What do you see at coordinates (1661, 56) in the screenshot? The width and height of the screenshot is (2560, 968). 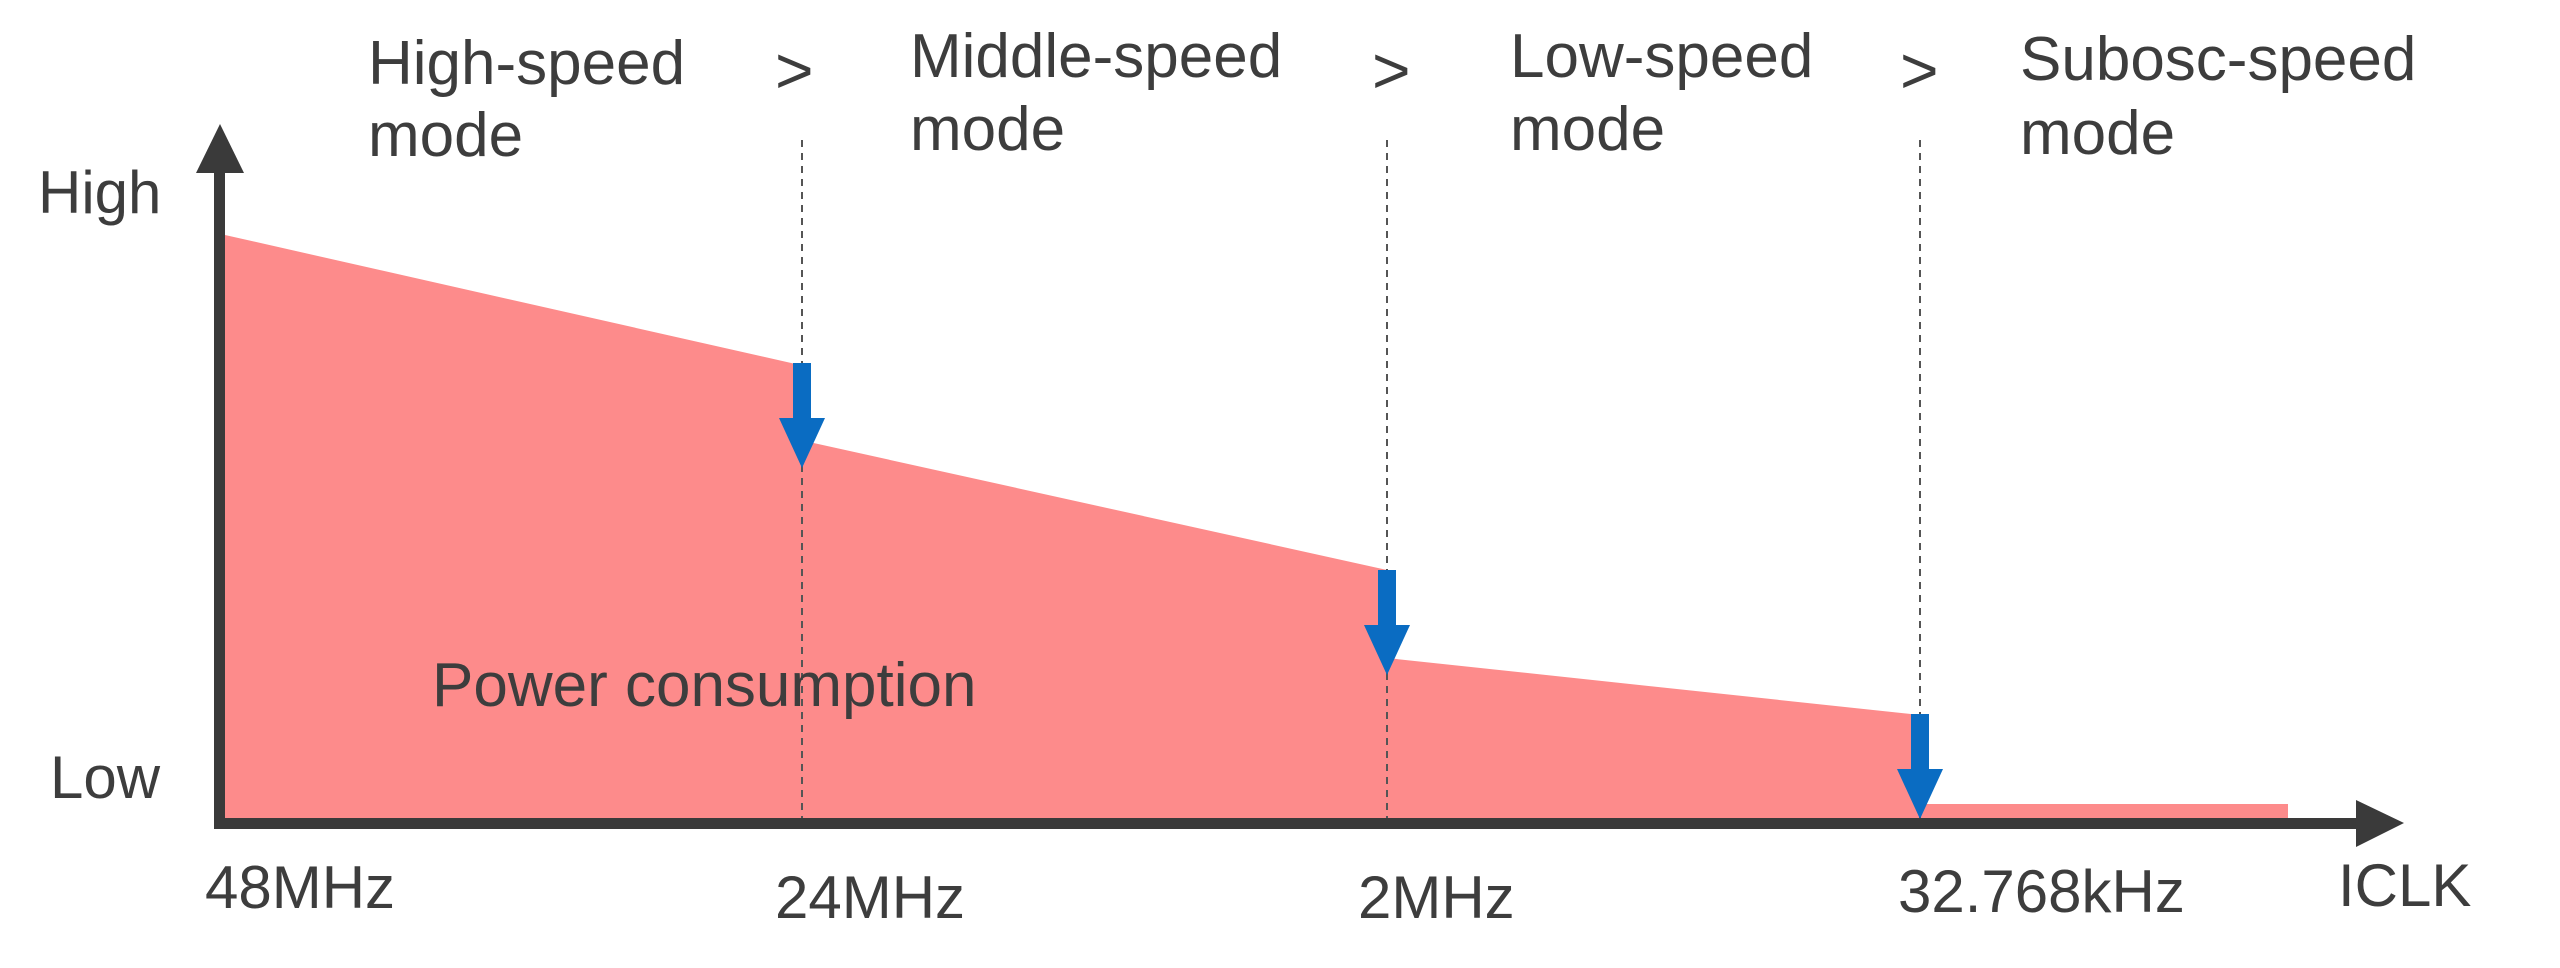 I see `mode-label-low-speed: Low-speed` at bounding box center [1661, 56].